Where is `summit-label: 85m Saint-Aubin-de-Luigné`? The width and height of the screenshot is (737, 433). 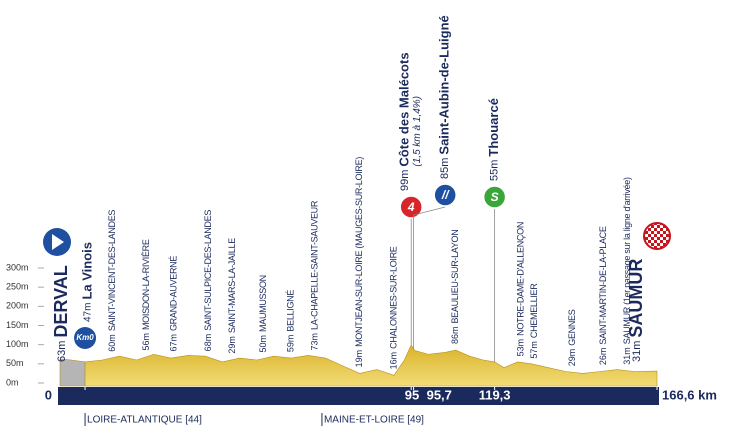 summit-label: 85m Saint-Aubin-de-Luigné is located at coordinates (444, 97).